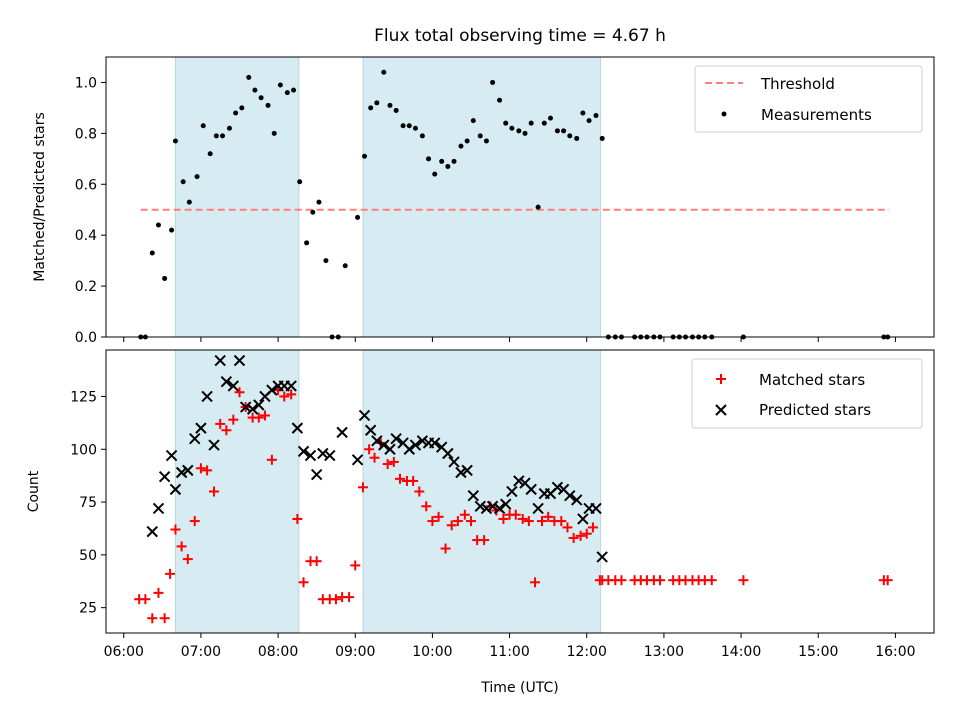  What do you see at coordinates (88, 556) in the screenshot?
I see `y-tick-label: 50` at bounding box center [88, 556].